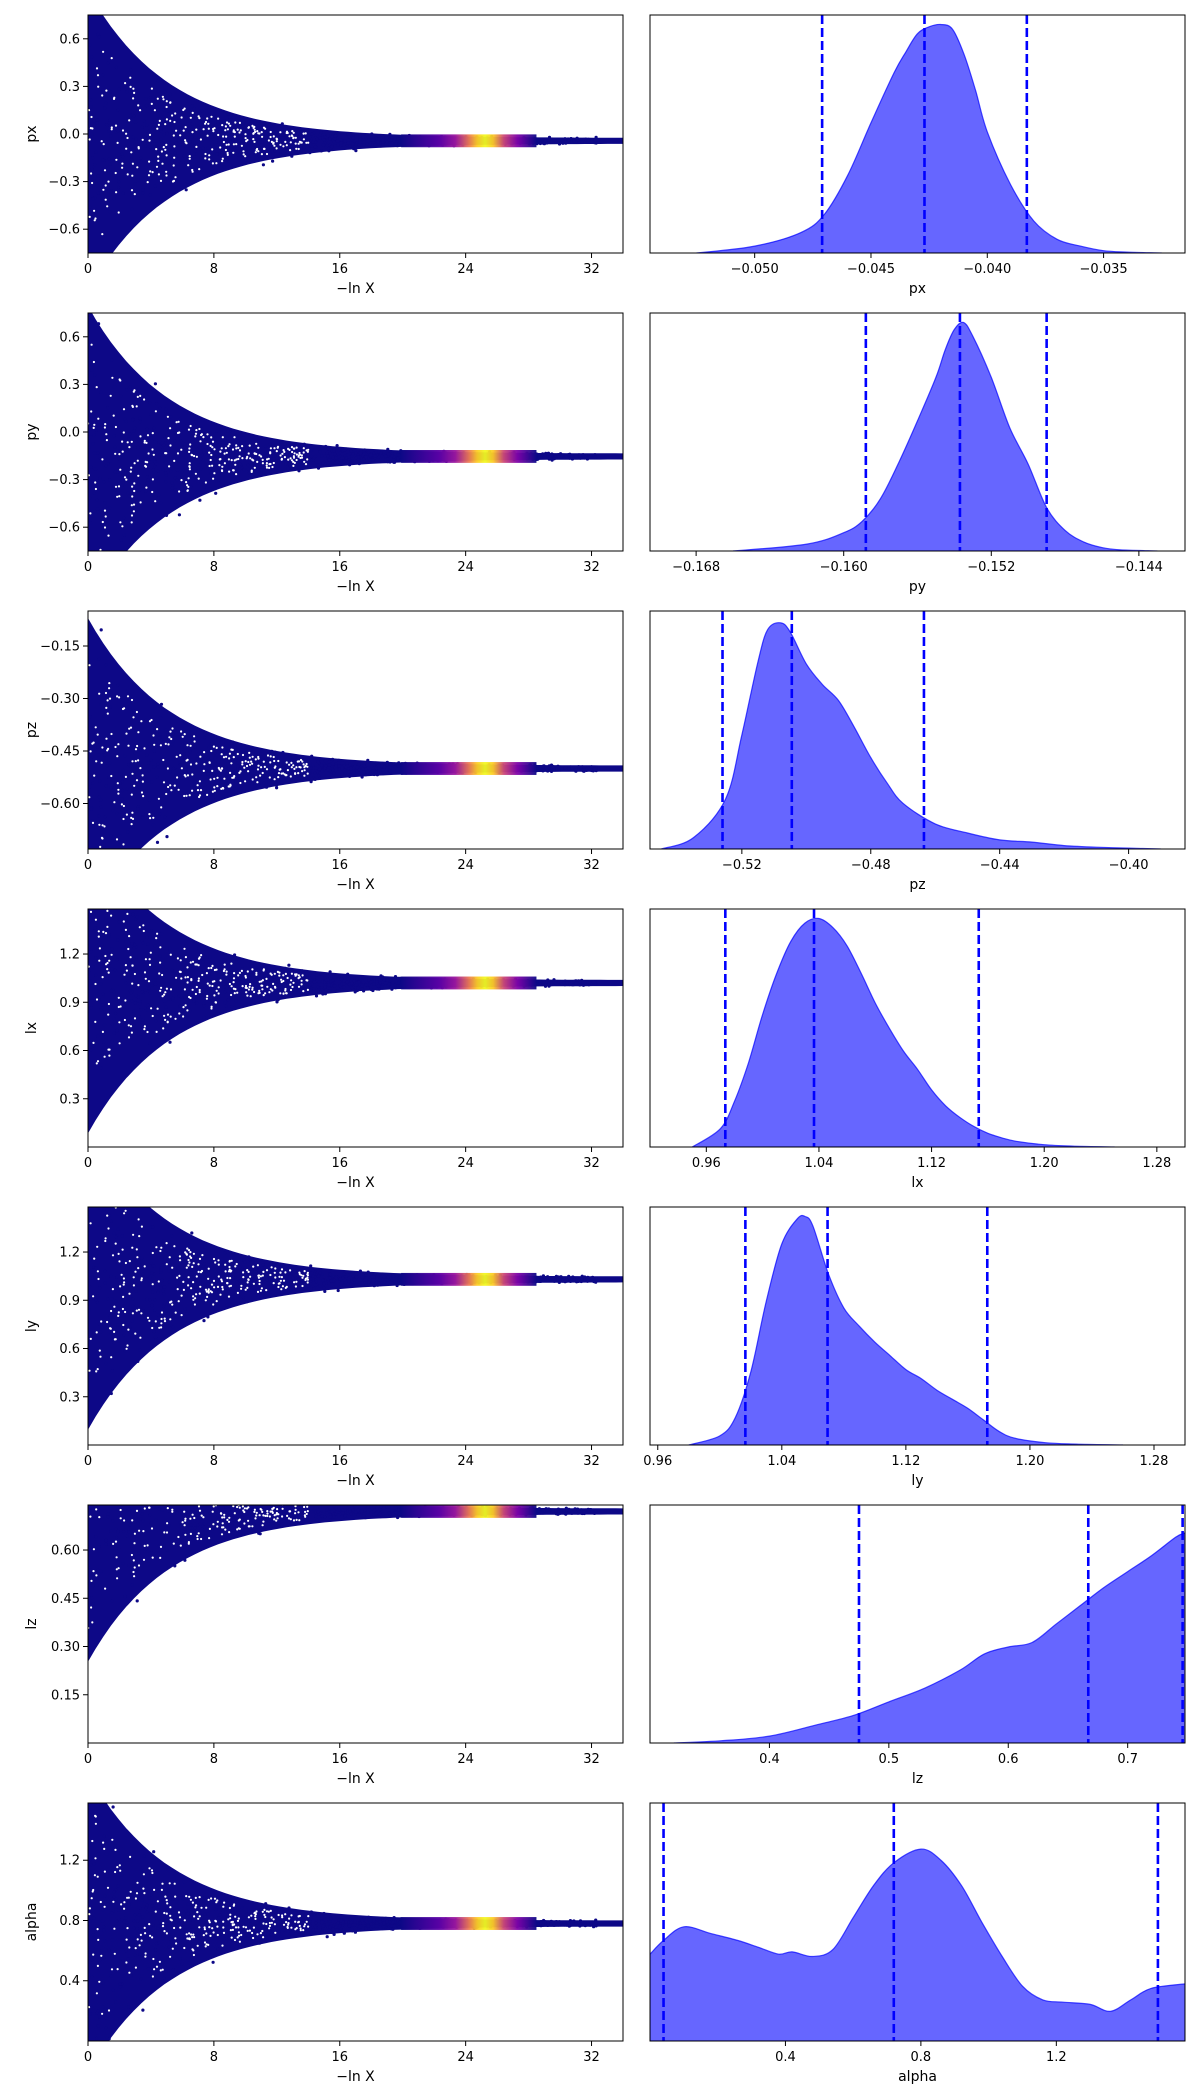 Image resolution: width=1200 pixels, height=2100 pixels. What do you see at coordinates (69, 433) in the screenshot?
I see `y-tick-label: 0.0` at bounding box center [69, 433].